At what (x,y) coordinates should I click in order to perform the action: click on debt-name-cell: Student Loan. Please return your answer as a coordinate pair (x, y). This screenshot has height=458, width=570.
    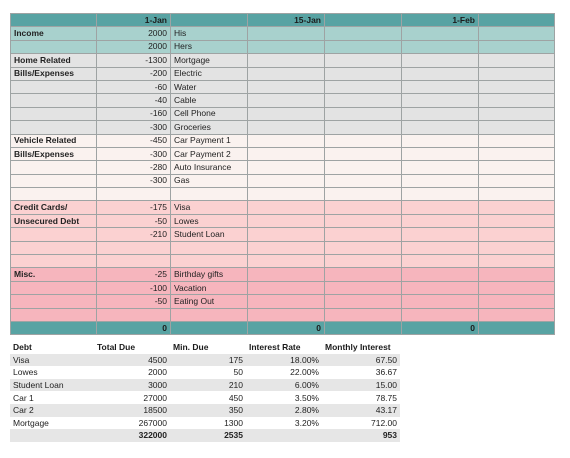
    Looking at the image, I should click on (52, 385).